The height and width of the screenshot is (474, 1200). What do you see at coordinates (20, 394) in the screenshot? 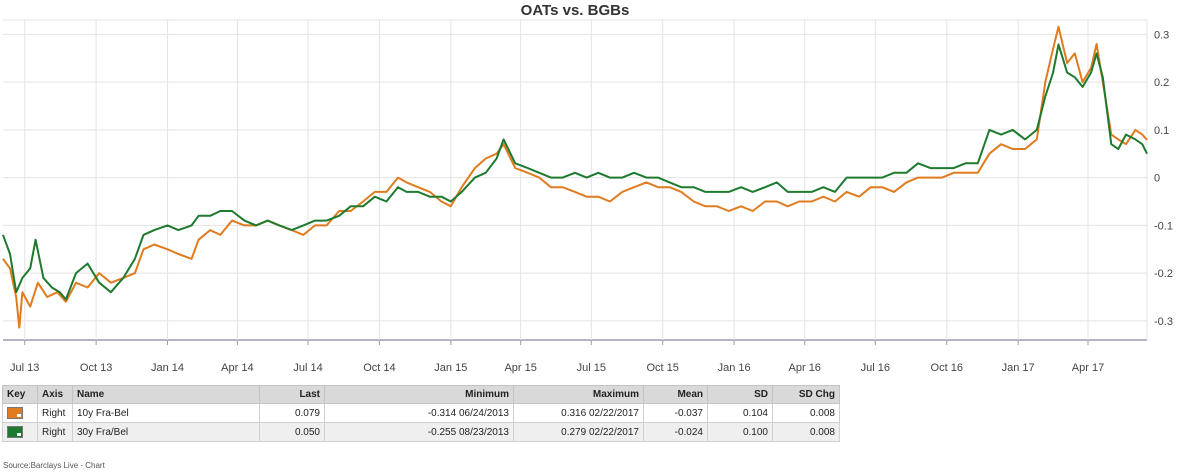
I see `col-key: Key` at bounding box center [20, 394].